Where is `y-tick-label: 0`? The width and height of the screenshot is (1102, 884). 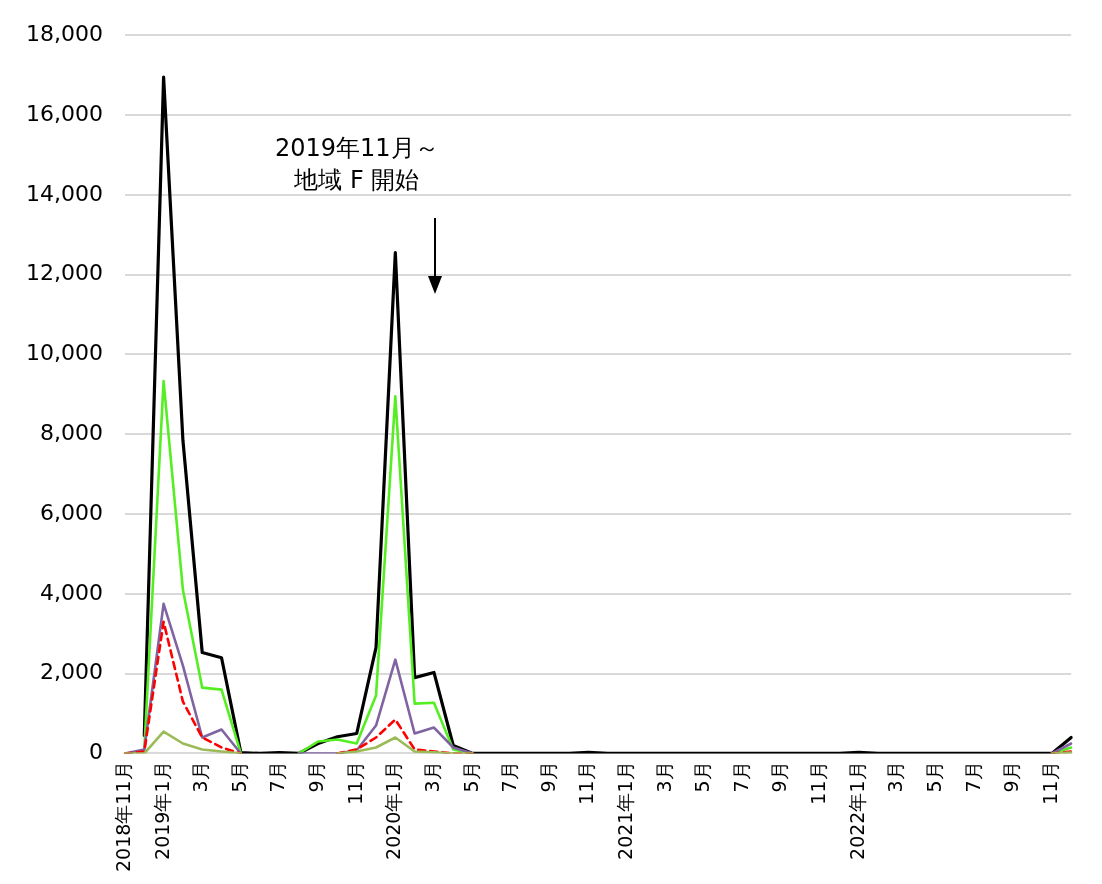 y-tick-label: 0 is located at coordinates (95, 752).